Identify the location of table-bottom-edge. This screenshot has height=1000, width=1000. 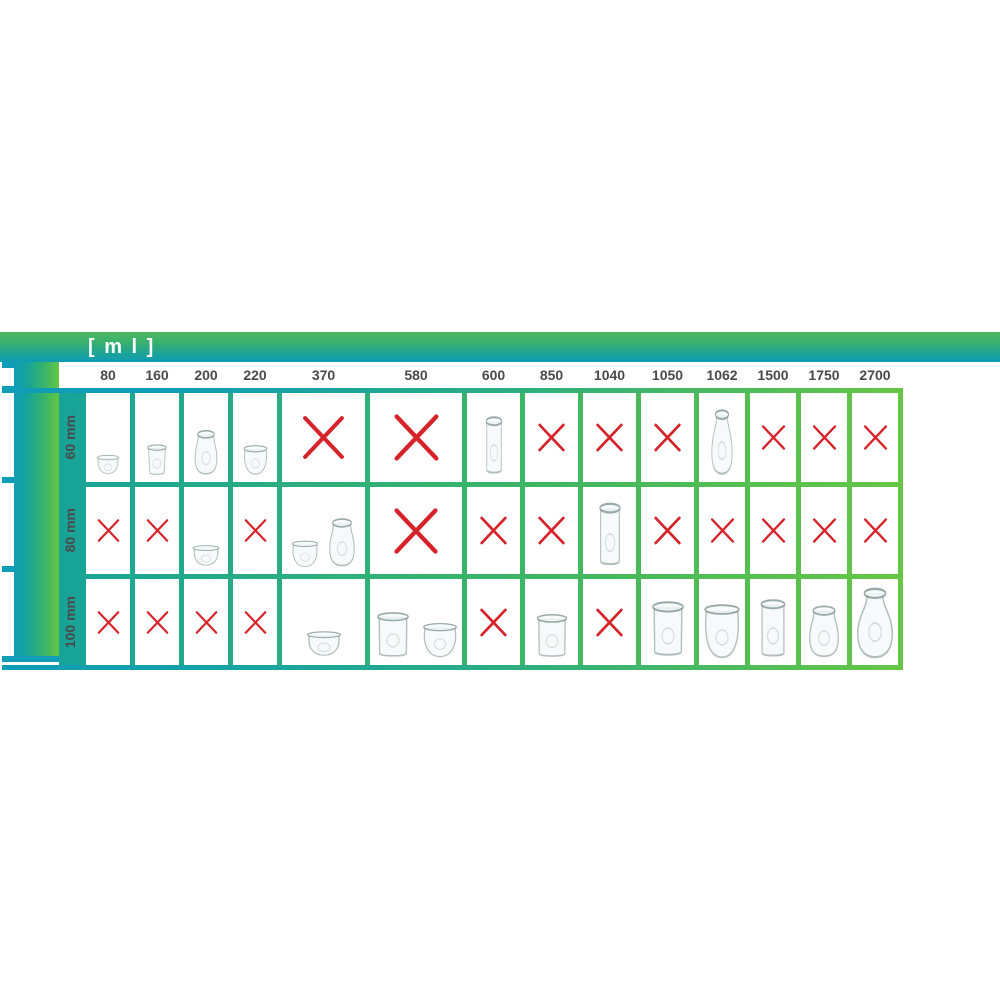
(452, 667).